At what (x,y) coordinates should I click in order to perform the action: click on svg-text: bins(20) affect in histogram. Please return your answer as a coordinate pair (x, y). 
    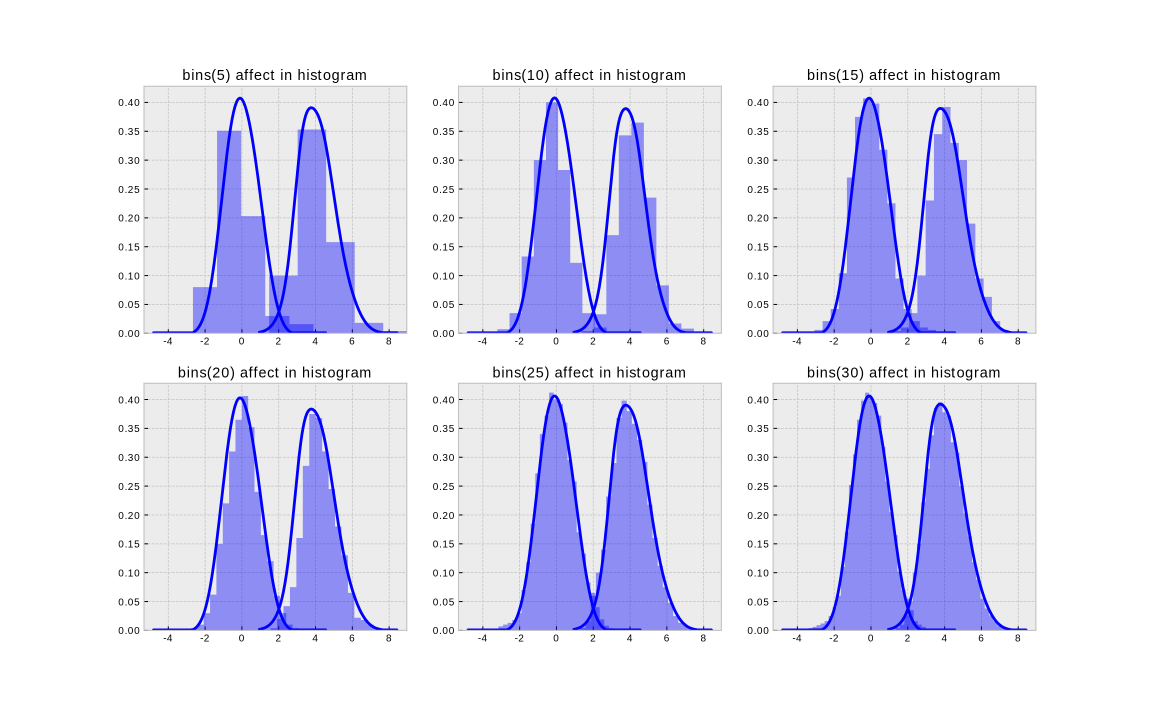
    Looking at the image, I should click on (274, 373).